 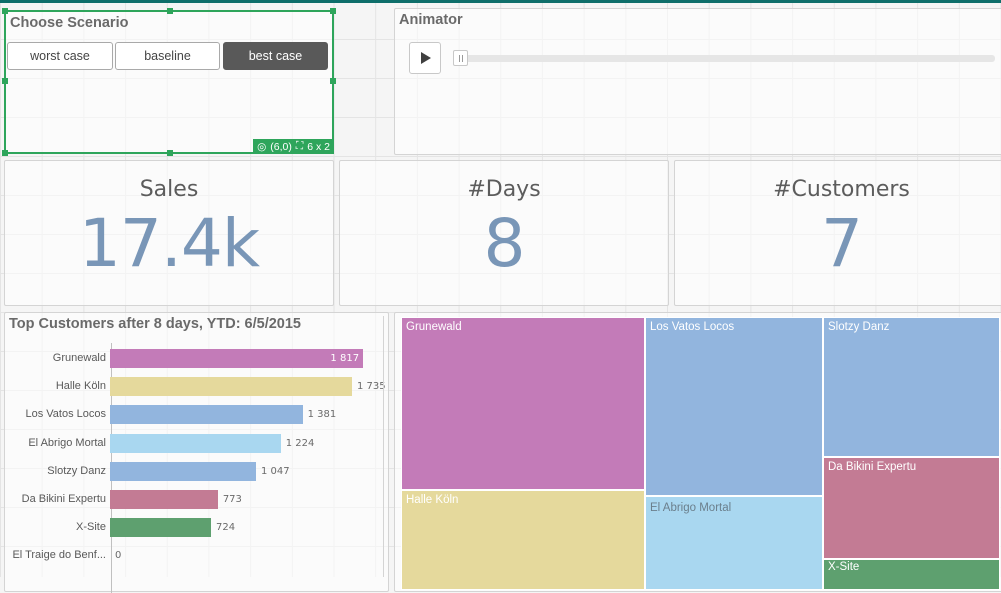 I want to click on selection-badge: ◎ (6,0) ⛶ 6 x 2, so click(x=293, y=146).